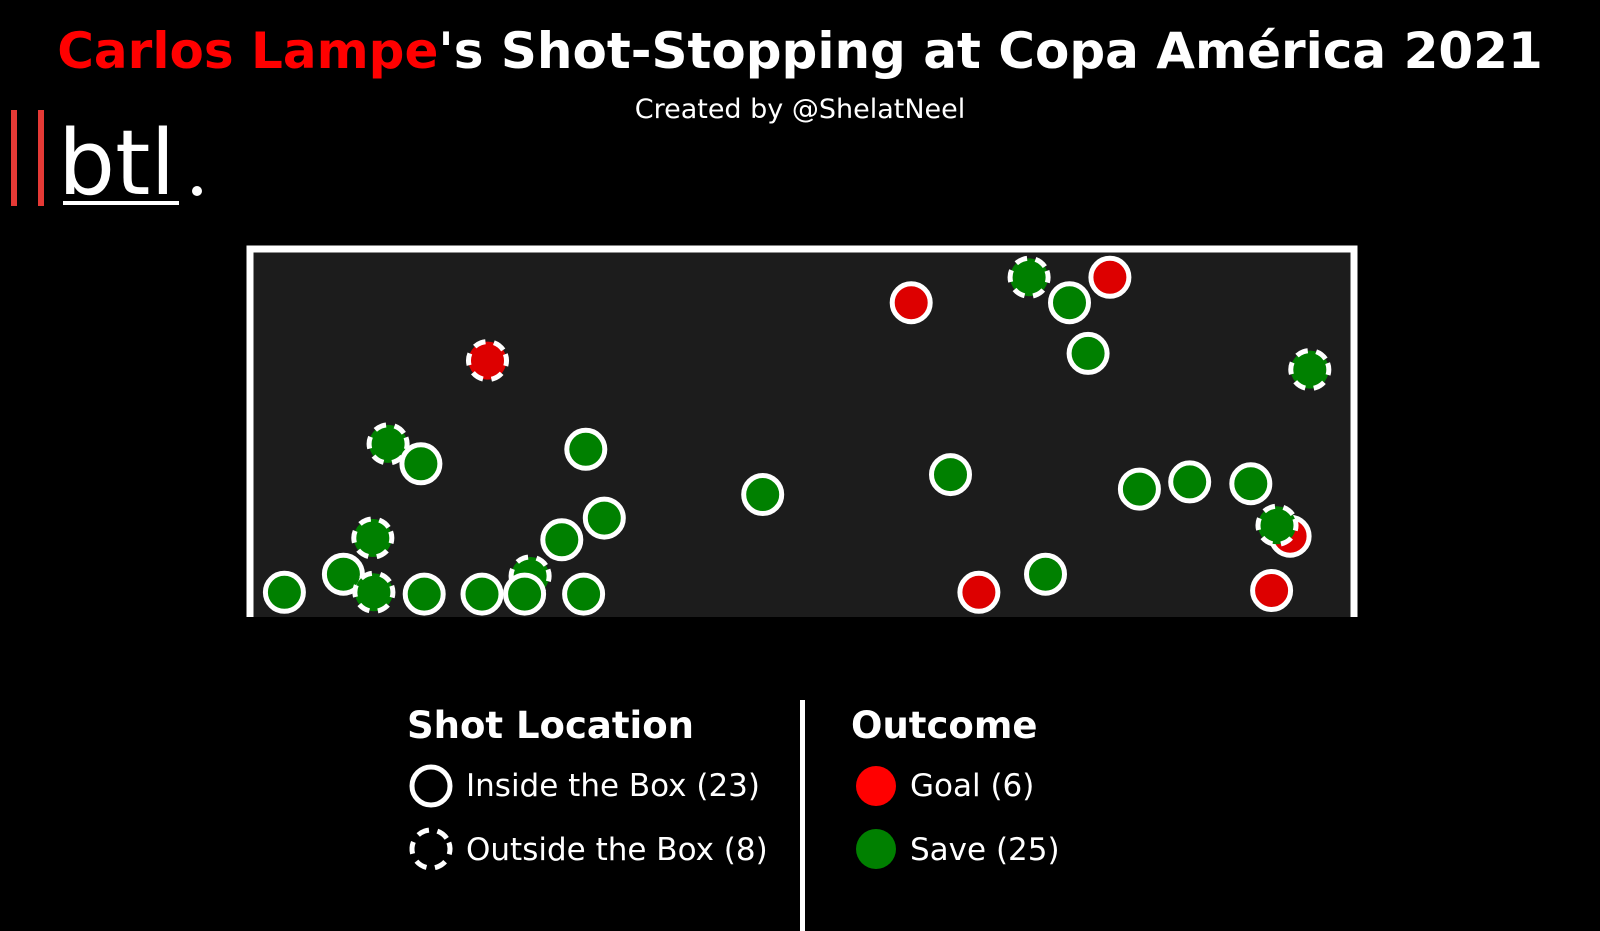  What do you see at coordinates (972, 786) in the screenshot?
I see `legend-goal-label: Goal (6)` at bounding box center [972, 786].